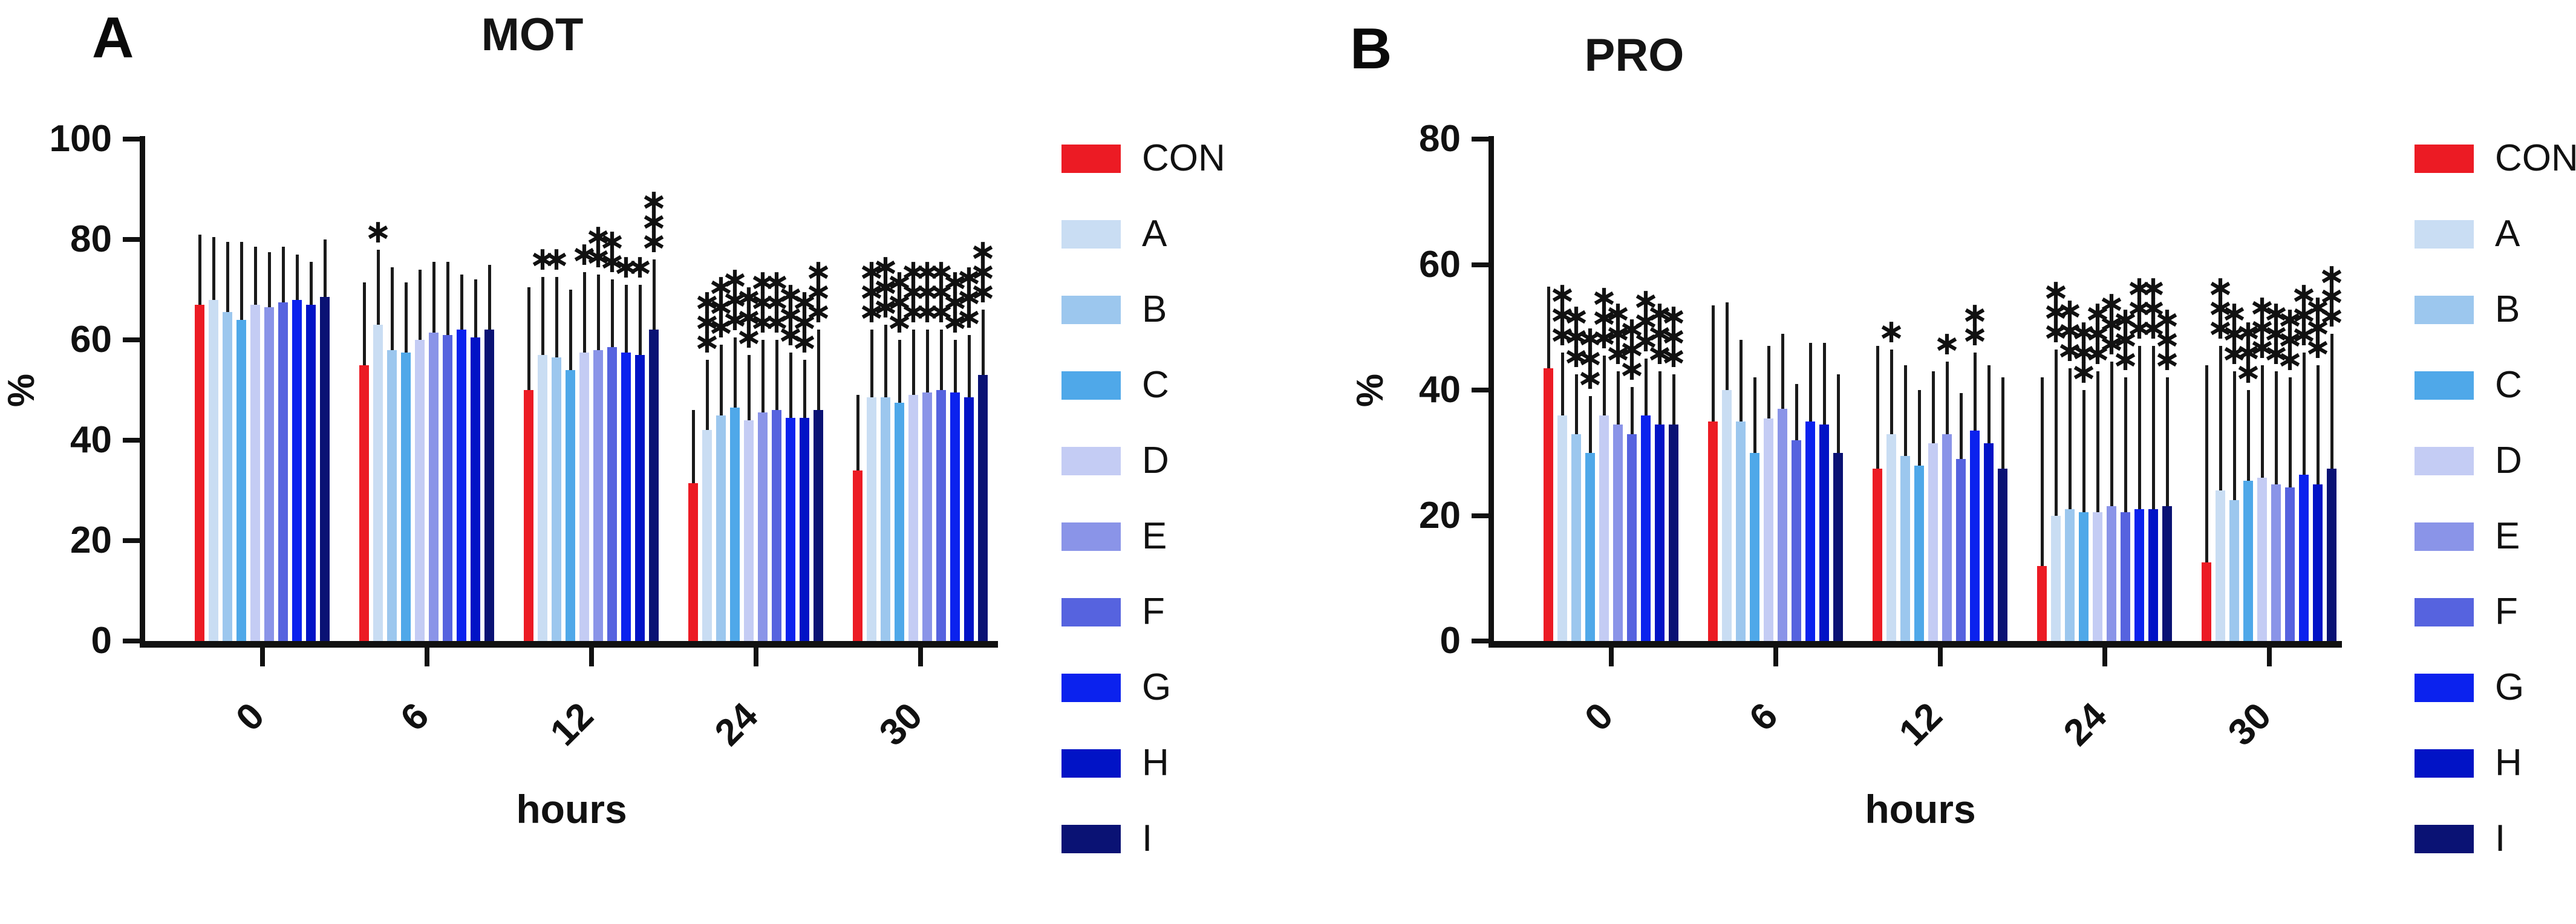 Image resolution: width=2576 pixels, height=924 pixels. Describe the element at coordinates (2444, 385) in the screenshot. I see `legend-swatch-C` at that location.